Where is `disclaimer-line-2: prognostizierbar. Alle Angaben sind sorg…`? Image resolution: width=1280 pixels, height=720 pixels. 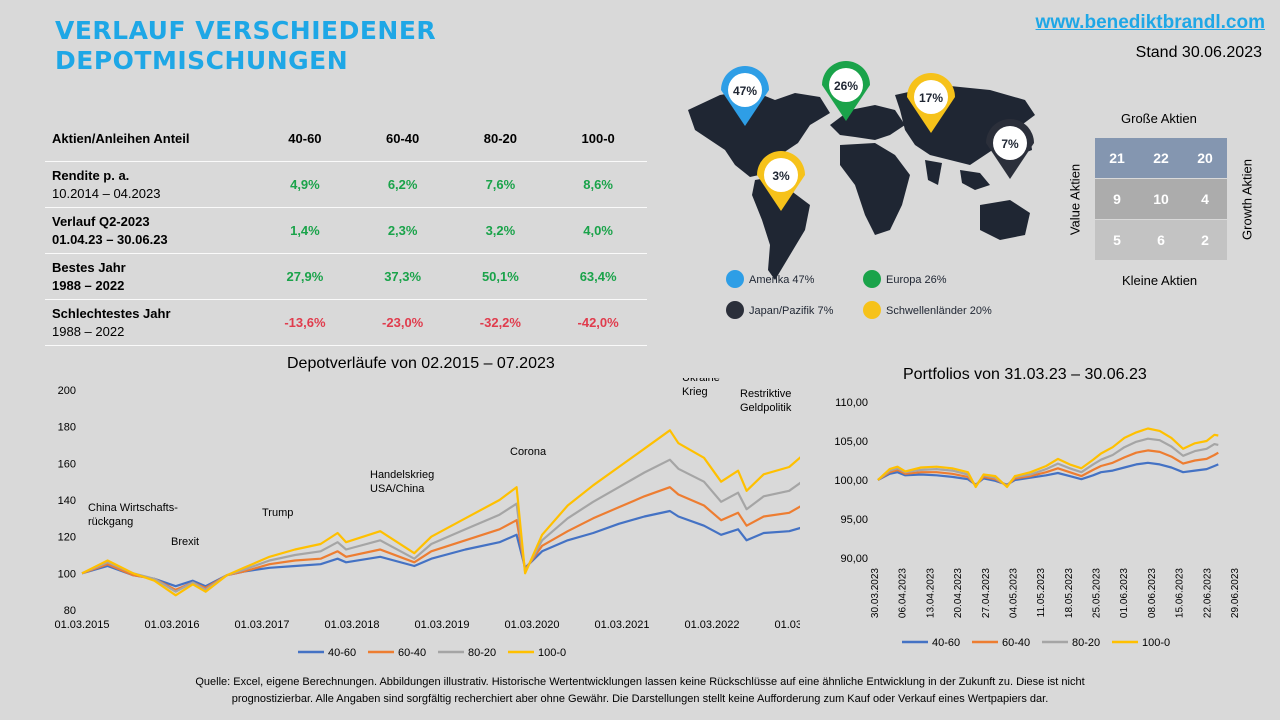
disclaimer-line-2: prognostizierbar. Alle Angaben sind sorg… is located at coordinates (640, 699).